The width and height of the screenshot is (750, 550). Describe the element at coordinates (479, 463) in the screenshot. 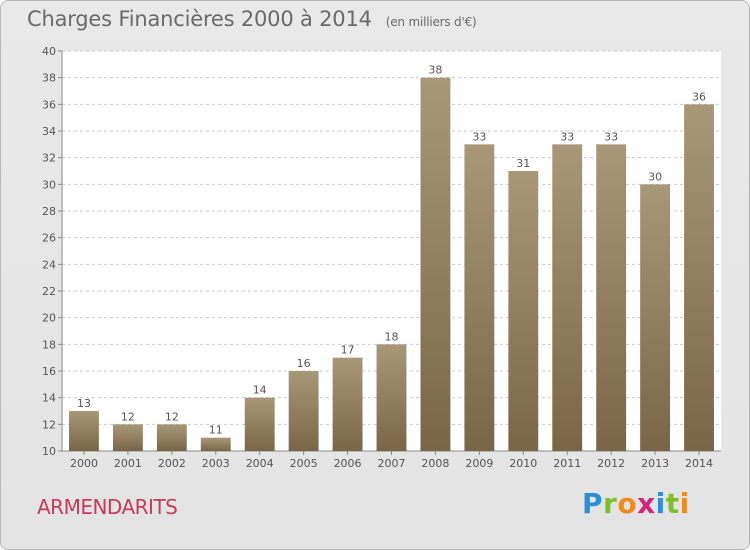

I see `x-tick-label: 2009` at that location.